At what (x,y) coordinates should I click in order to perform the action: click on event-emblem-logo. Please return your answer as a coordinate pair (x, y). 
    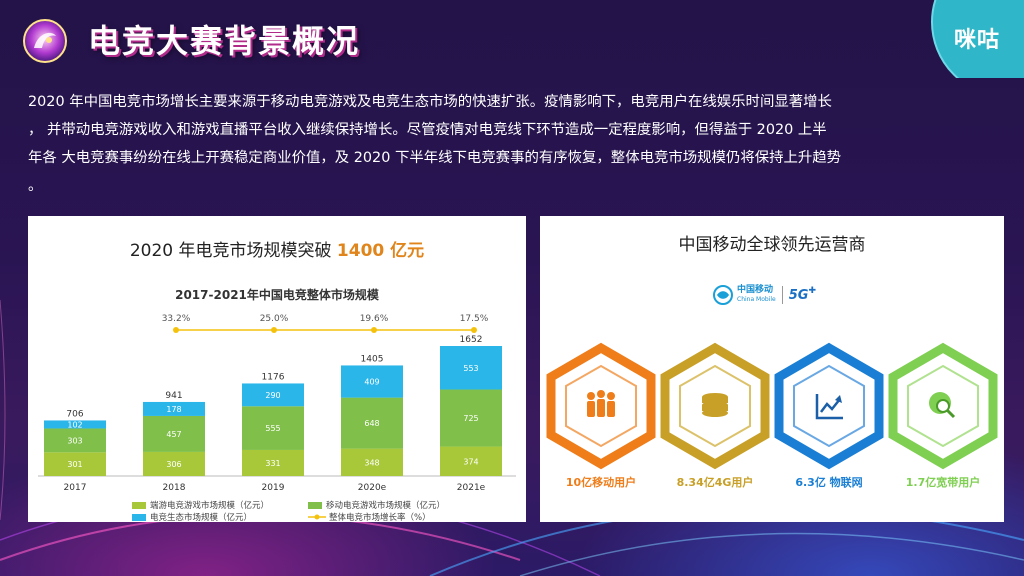
    Looking at the image, I should click on (45, 41).